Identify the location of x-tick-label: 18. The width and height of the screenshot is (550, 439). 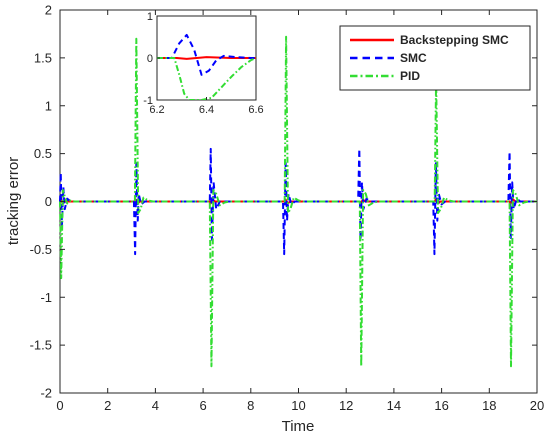
(489, 405).